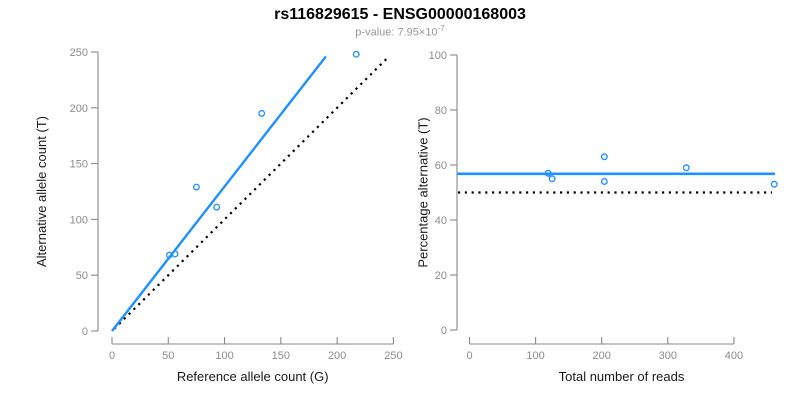  What do you see at coordinates (256, 349) in the screenshot?
I see `left-x-axis: 0 50 100 150 200 250` at bounding box center [256, 349].